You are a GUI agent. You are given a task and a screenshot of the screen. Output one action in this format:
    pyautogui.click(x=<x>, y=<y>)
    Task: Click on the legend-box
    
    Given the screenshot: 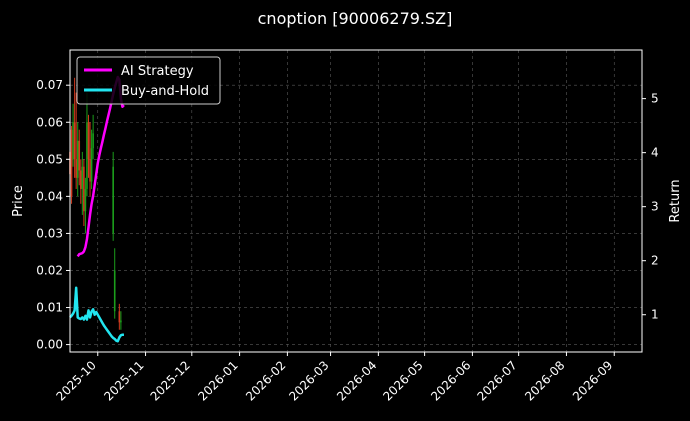 What is the action you would take?
    pyautogui.click(x=148, y=80)
    